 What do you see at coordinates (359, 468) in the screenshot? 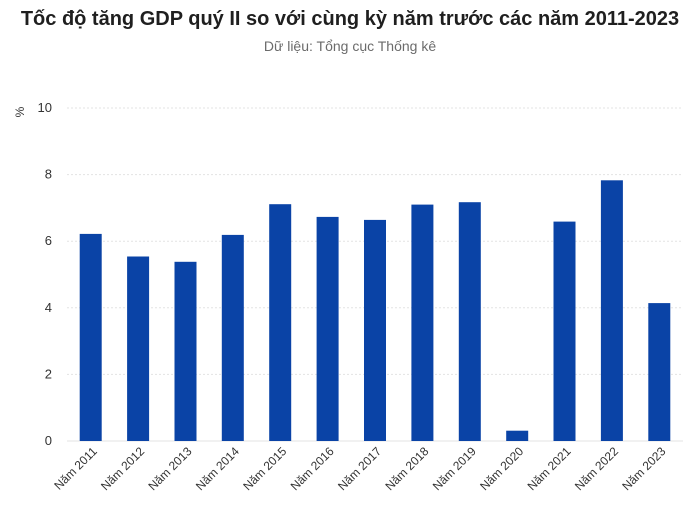
I see `x-tick-label: Năm 2017` at bounding box center [359, 468].